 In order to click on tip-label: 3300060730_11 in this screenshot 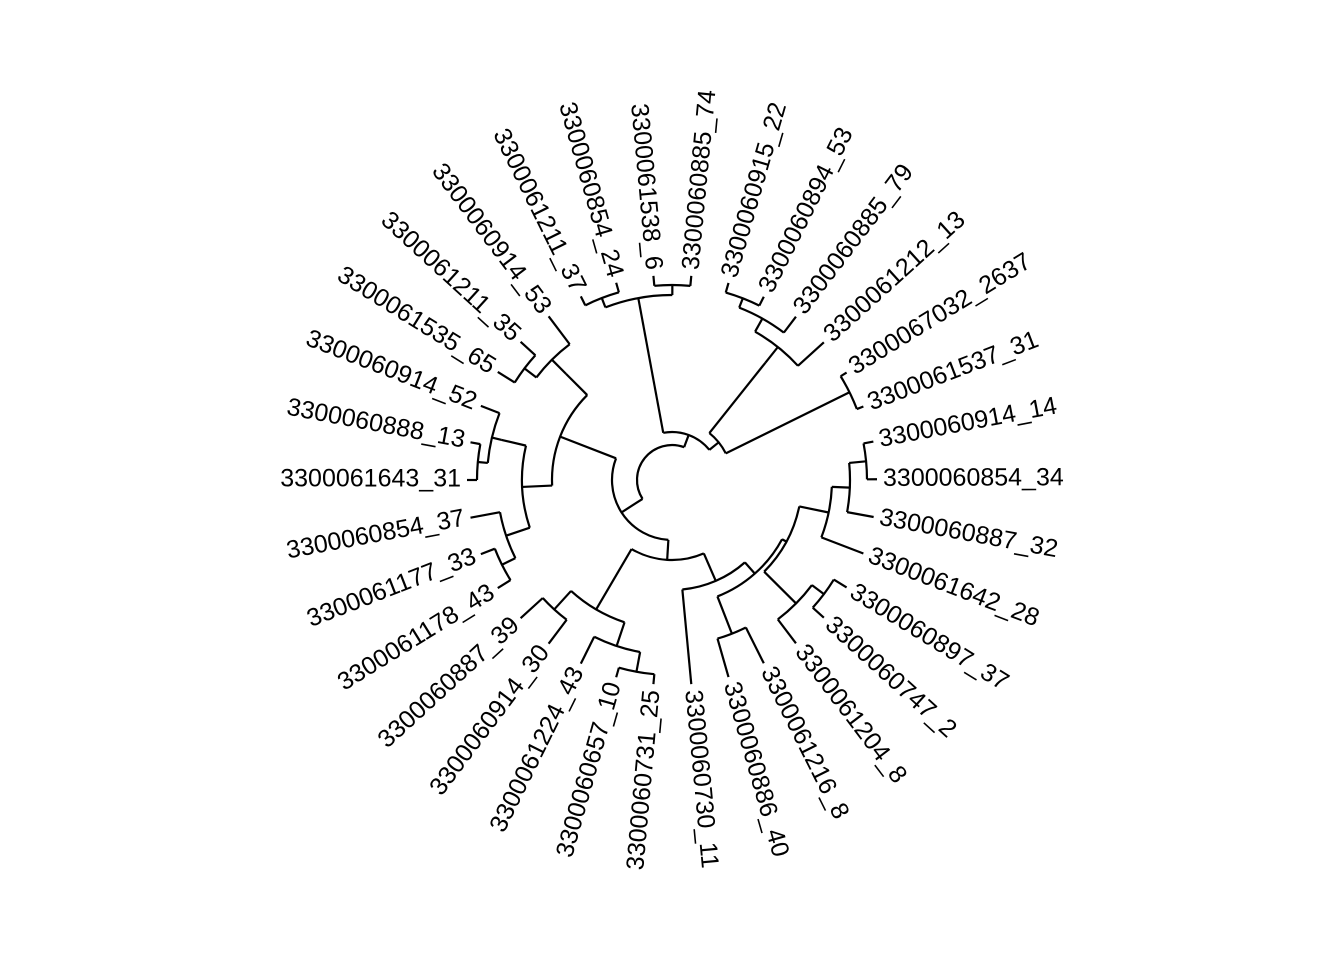, I will do `click(701, 779)`.